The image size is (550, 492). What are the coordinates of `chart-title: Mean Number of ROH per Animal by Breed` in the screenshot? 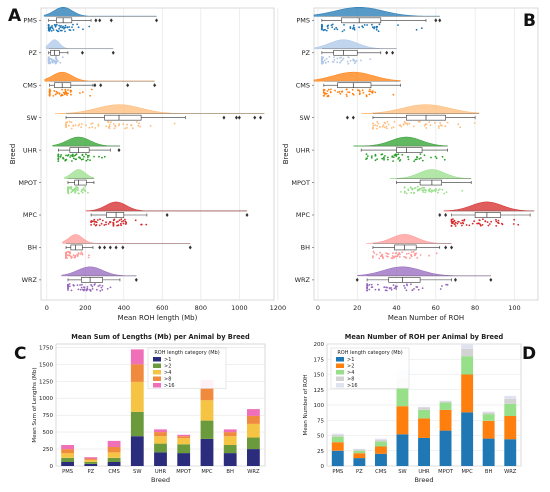 It's located at (424, 337).